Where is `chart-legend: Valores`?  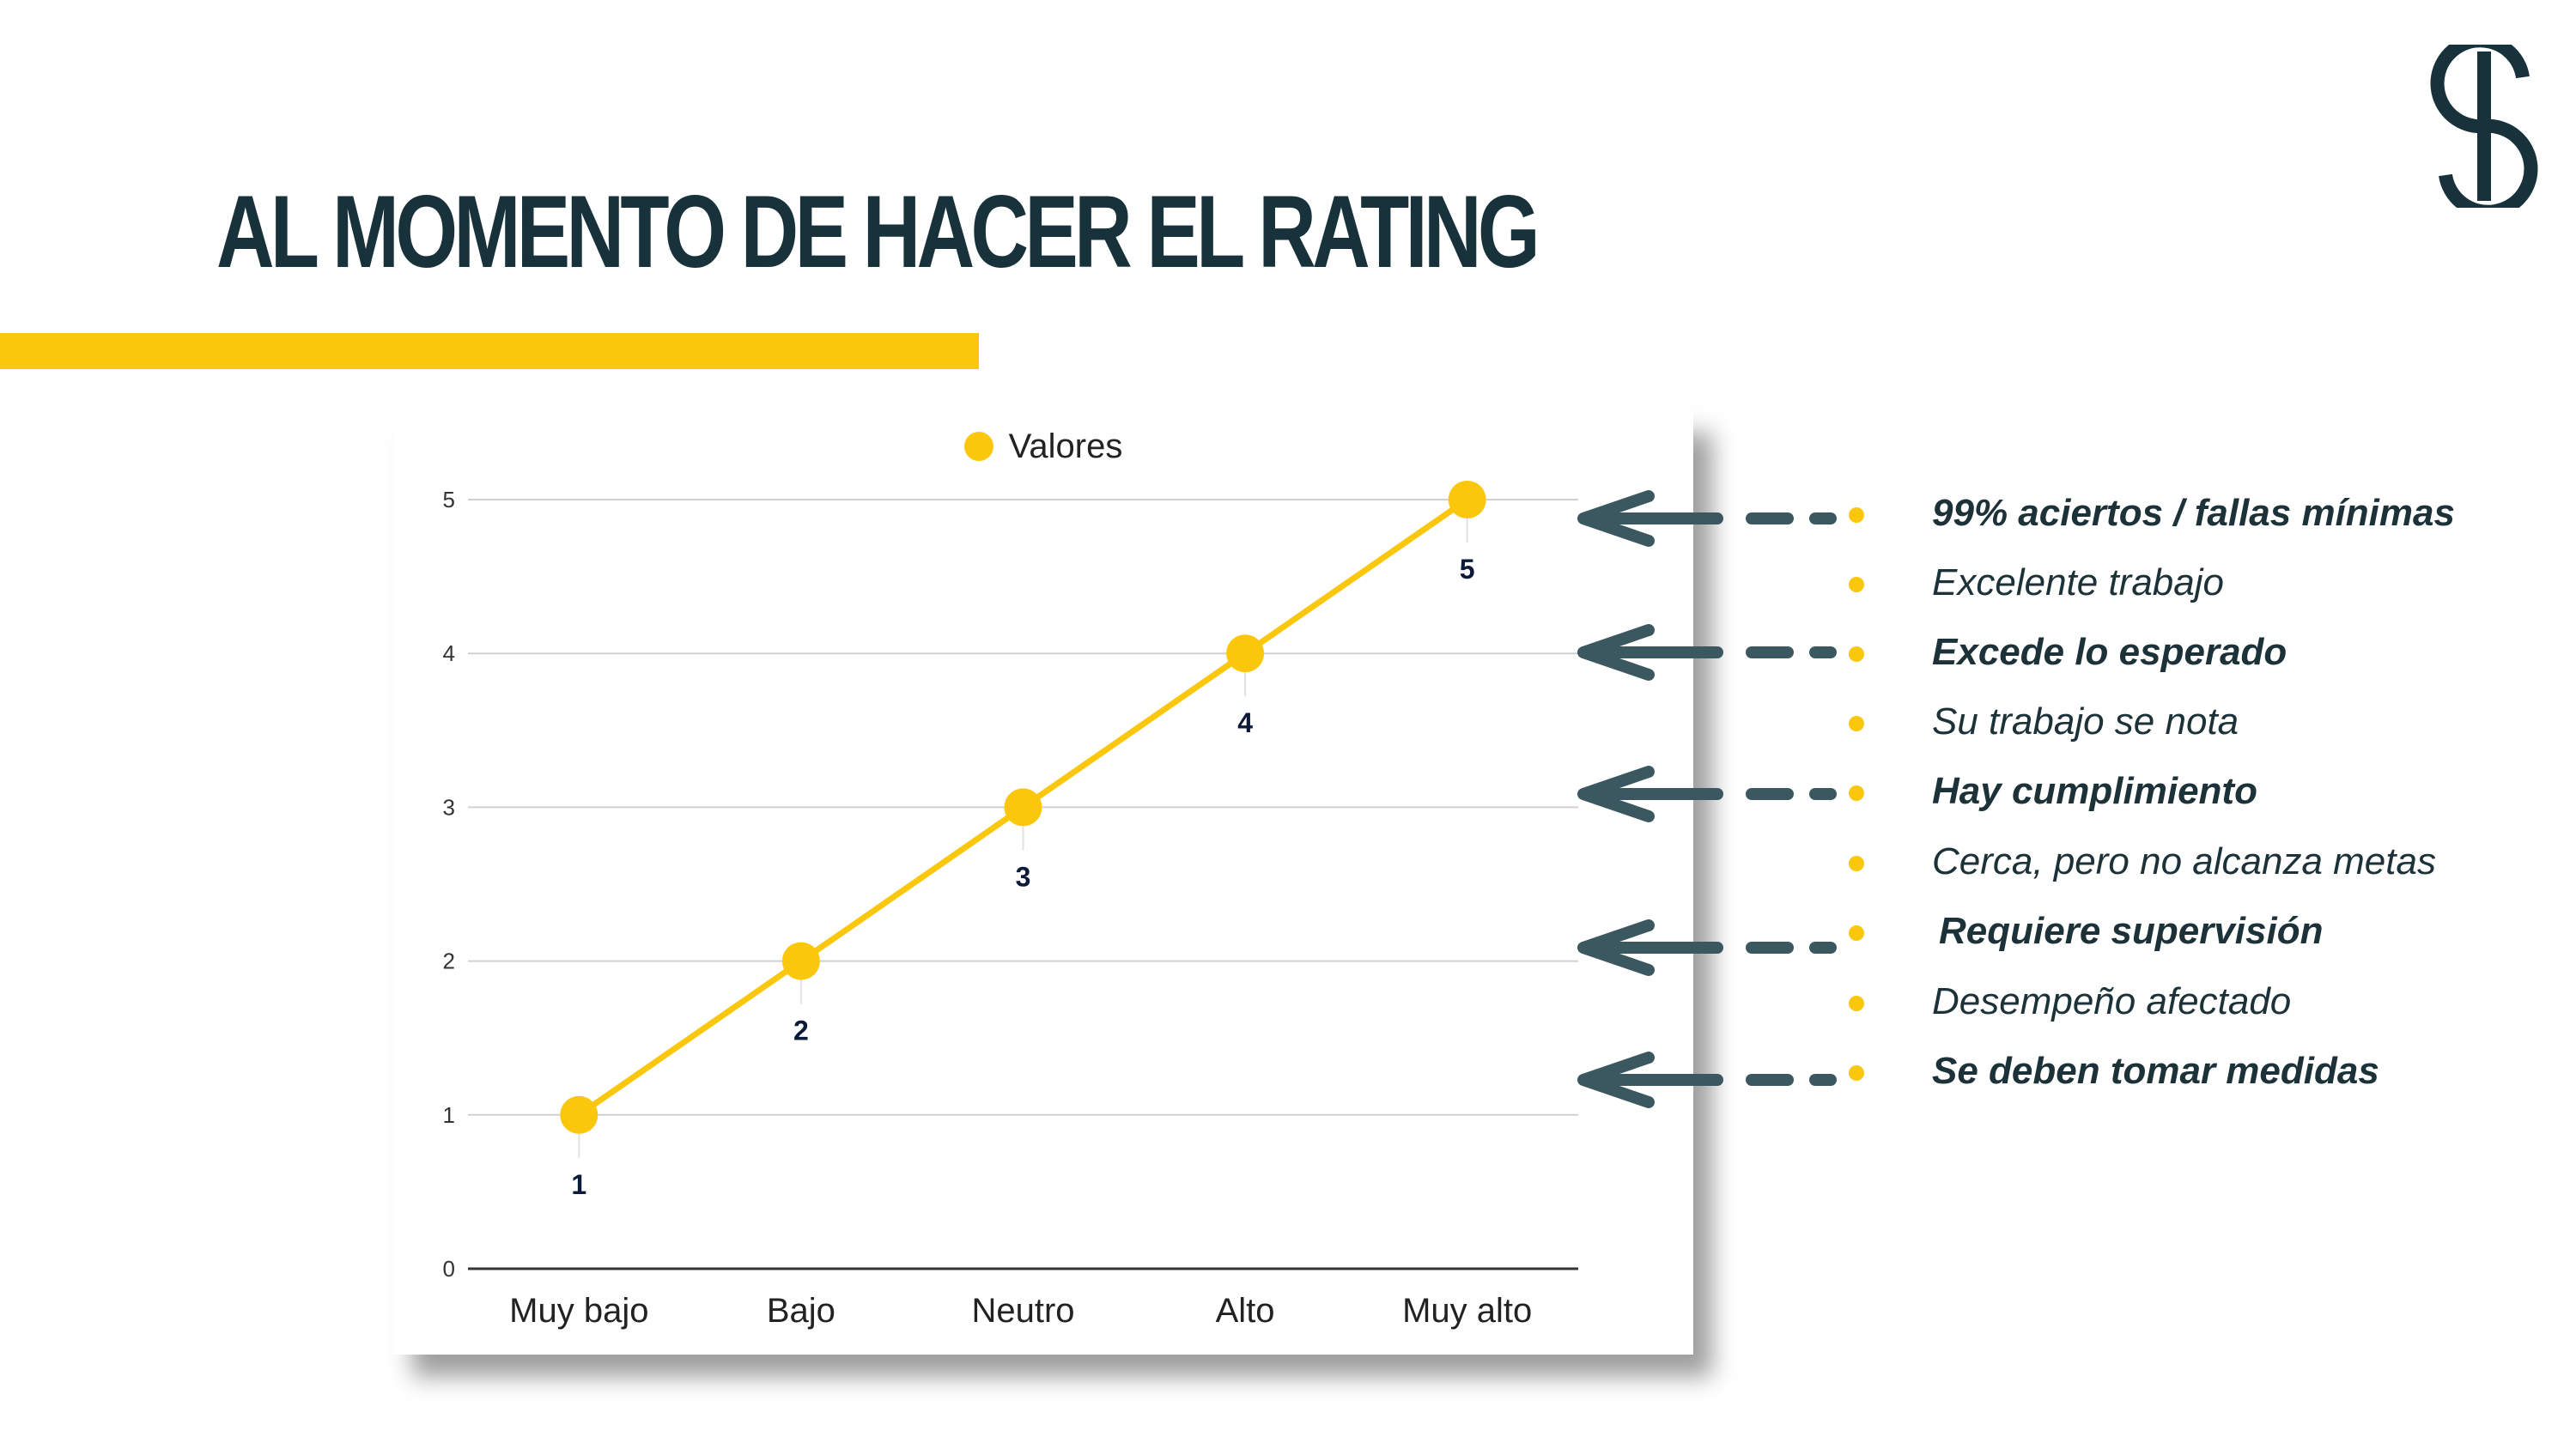
chart-legend: Valores is located at coordinates (1043, 447).